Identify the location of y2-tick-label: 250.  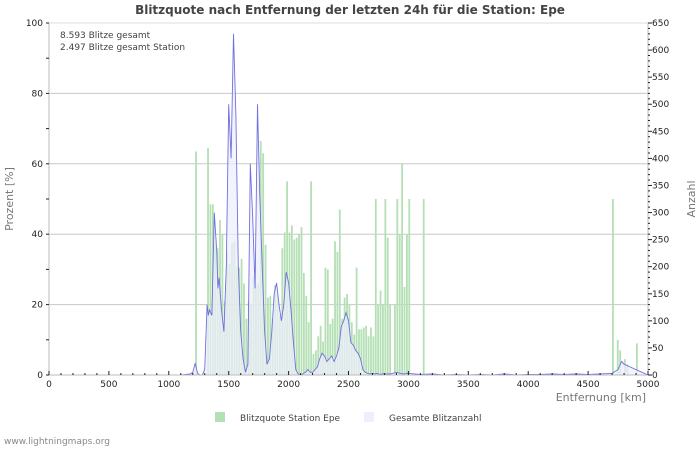
(660, 241).